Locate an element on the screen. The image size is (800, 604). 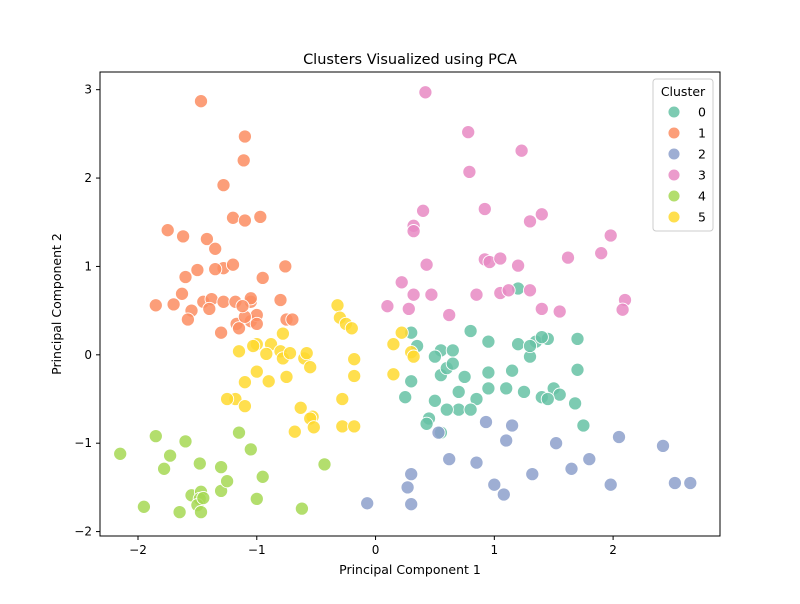
x-tick-label: −2 is located at coordinates (138, 550).